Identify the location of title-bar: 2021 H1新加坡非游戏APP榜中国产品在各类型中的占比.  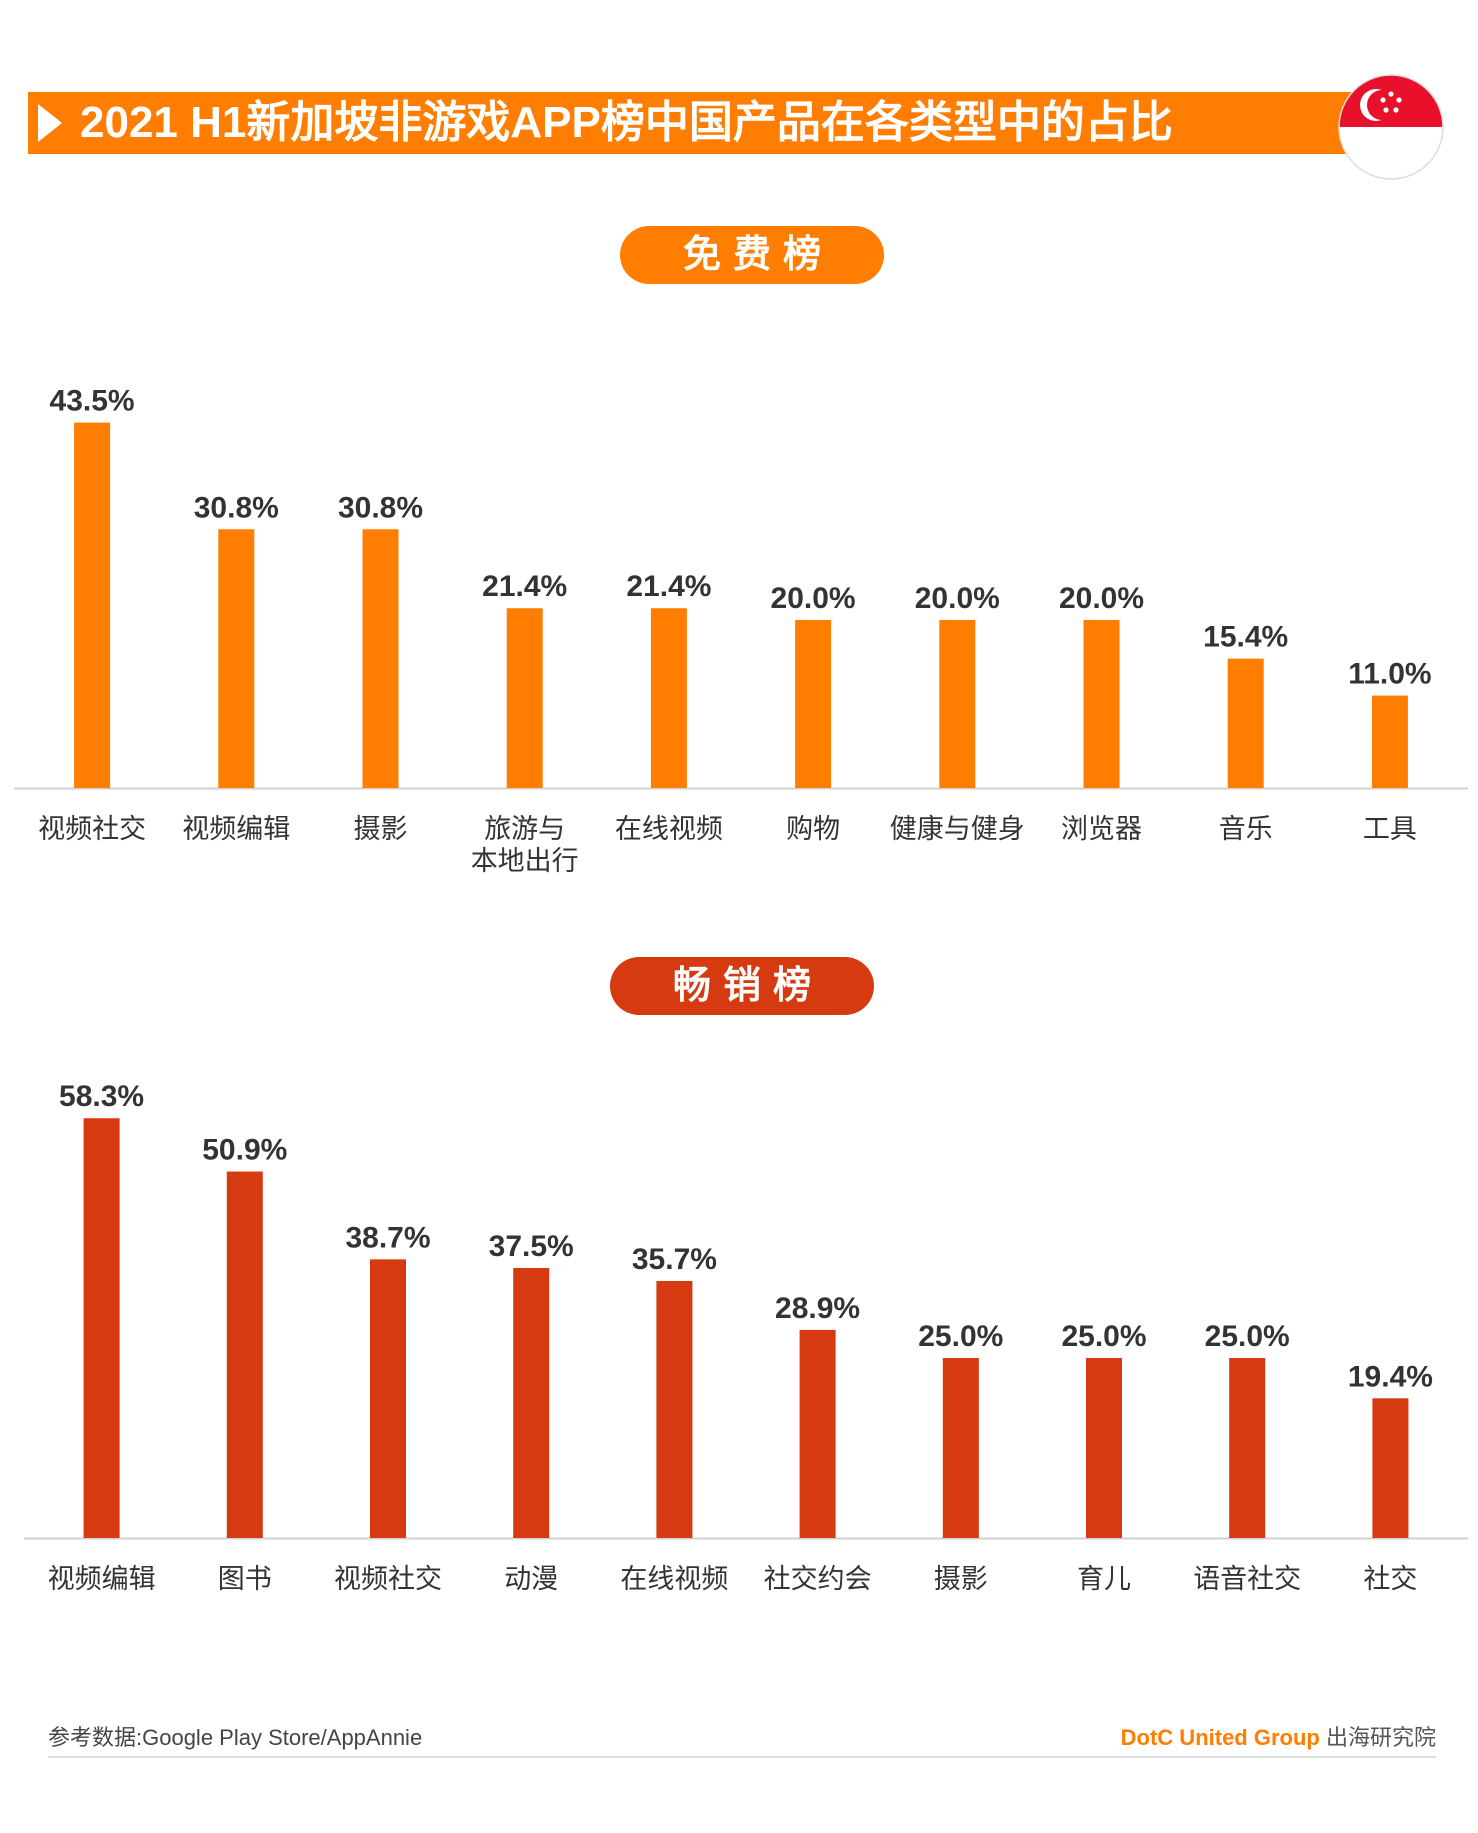
(693, 123).